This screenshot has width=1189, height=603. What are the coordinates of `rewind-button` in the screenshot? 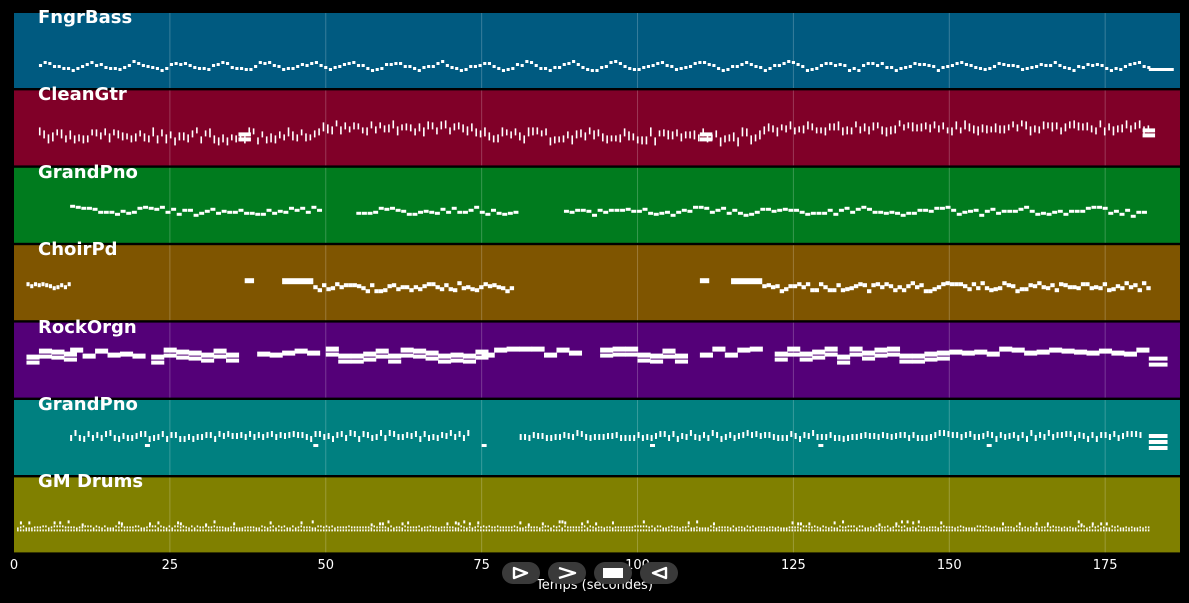 It's located at (659, 573).